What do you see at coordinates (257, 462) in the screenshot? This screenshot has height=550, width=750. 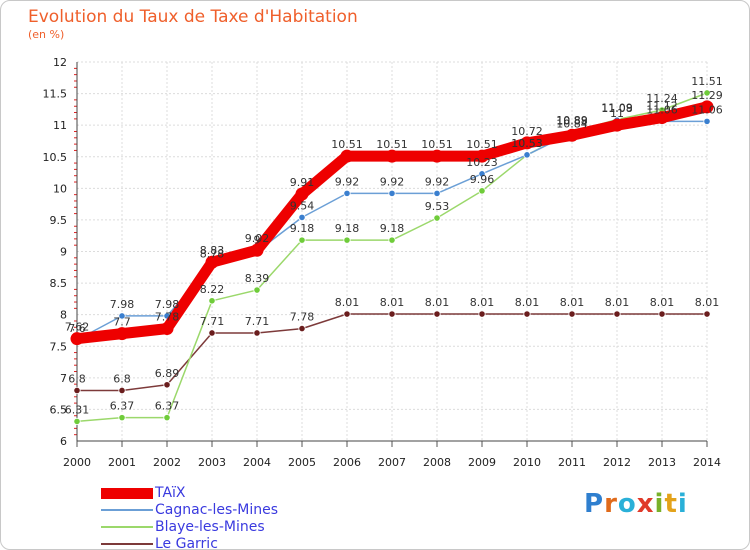 I see `x-tick-label: 2004` at bounding box center [257, 462].